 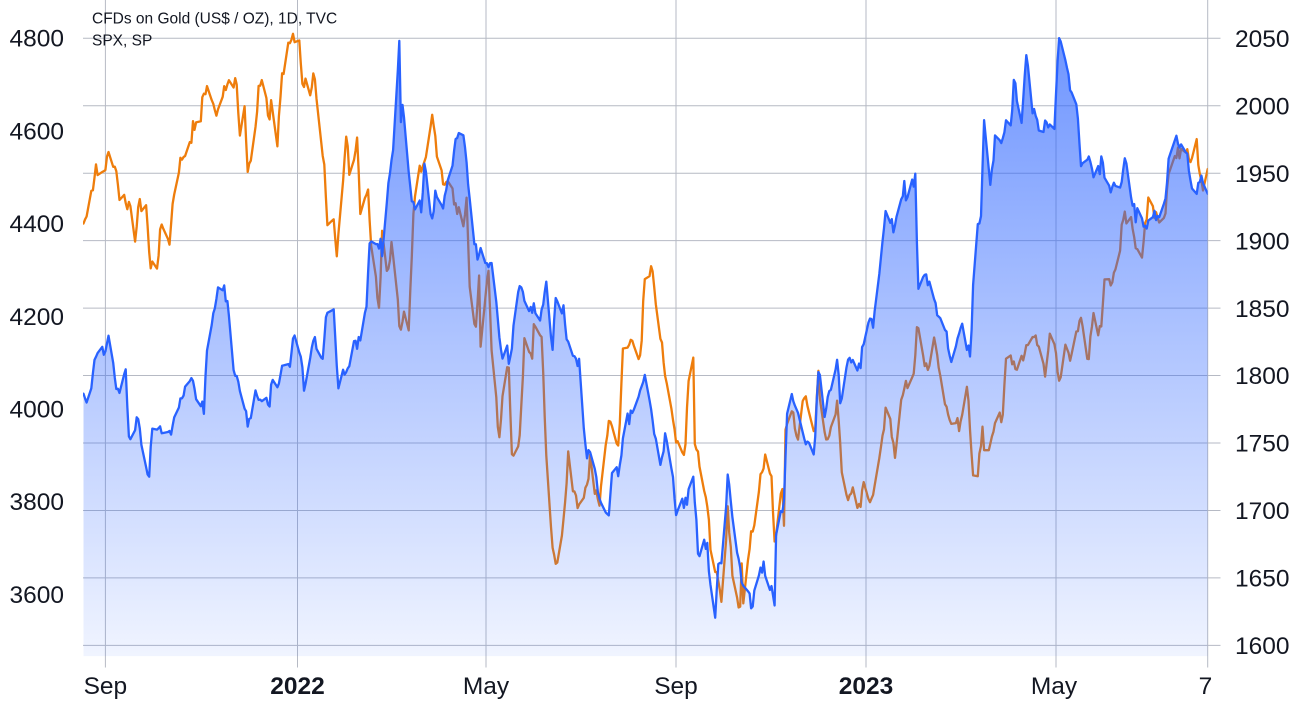 I want to click on svg-text: 2000, so click(x=1262, y=107).